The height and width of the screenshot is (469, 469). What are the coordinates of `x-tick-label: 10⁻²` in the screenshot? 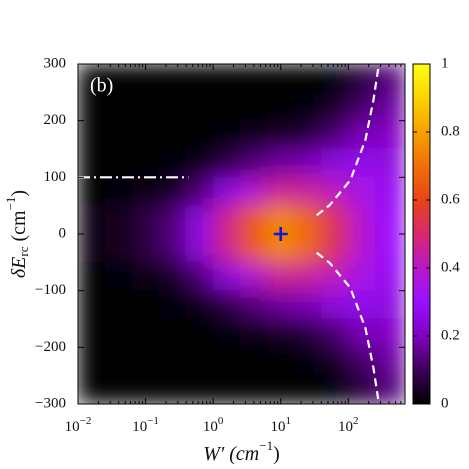 It's located at (78, 425).